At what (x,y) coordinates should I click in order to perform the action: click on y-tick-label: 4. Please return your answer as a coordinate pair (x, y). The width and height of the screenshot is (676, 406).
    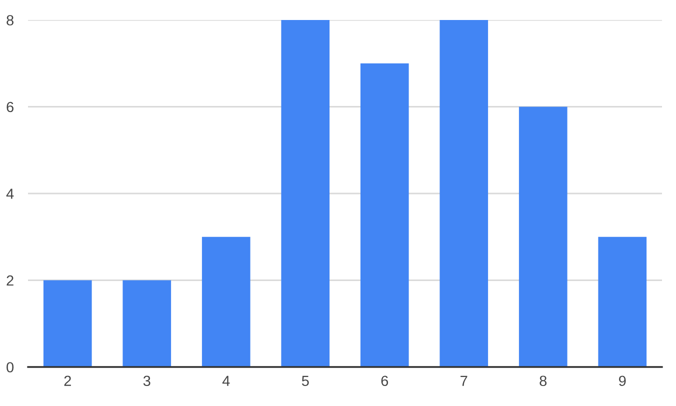
    Looking at the image, I should click on (10, 193).